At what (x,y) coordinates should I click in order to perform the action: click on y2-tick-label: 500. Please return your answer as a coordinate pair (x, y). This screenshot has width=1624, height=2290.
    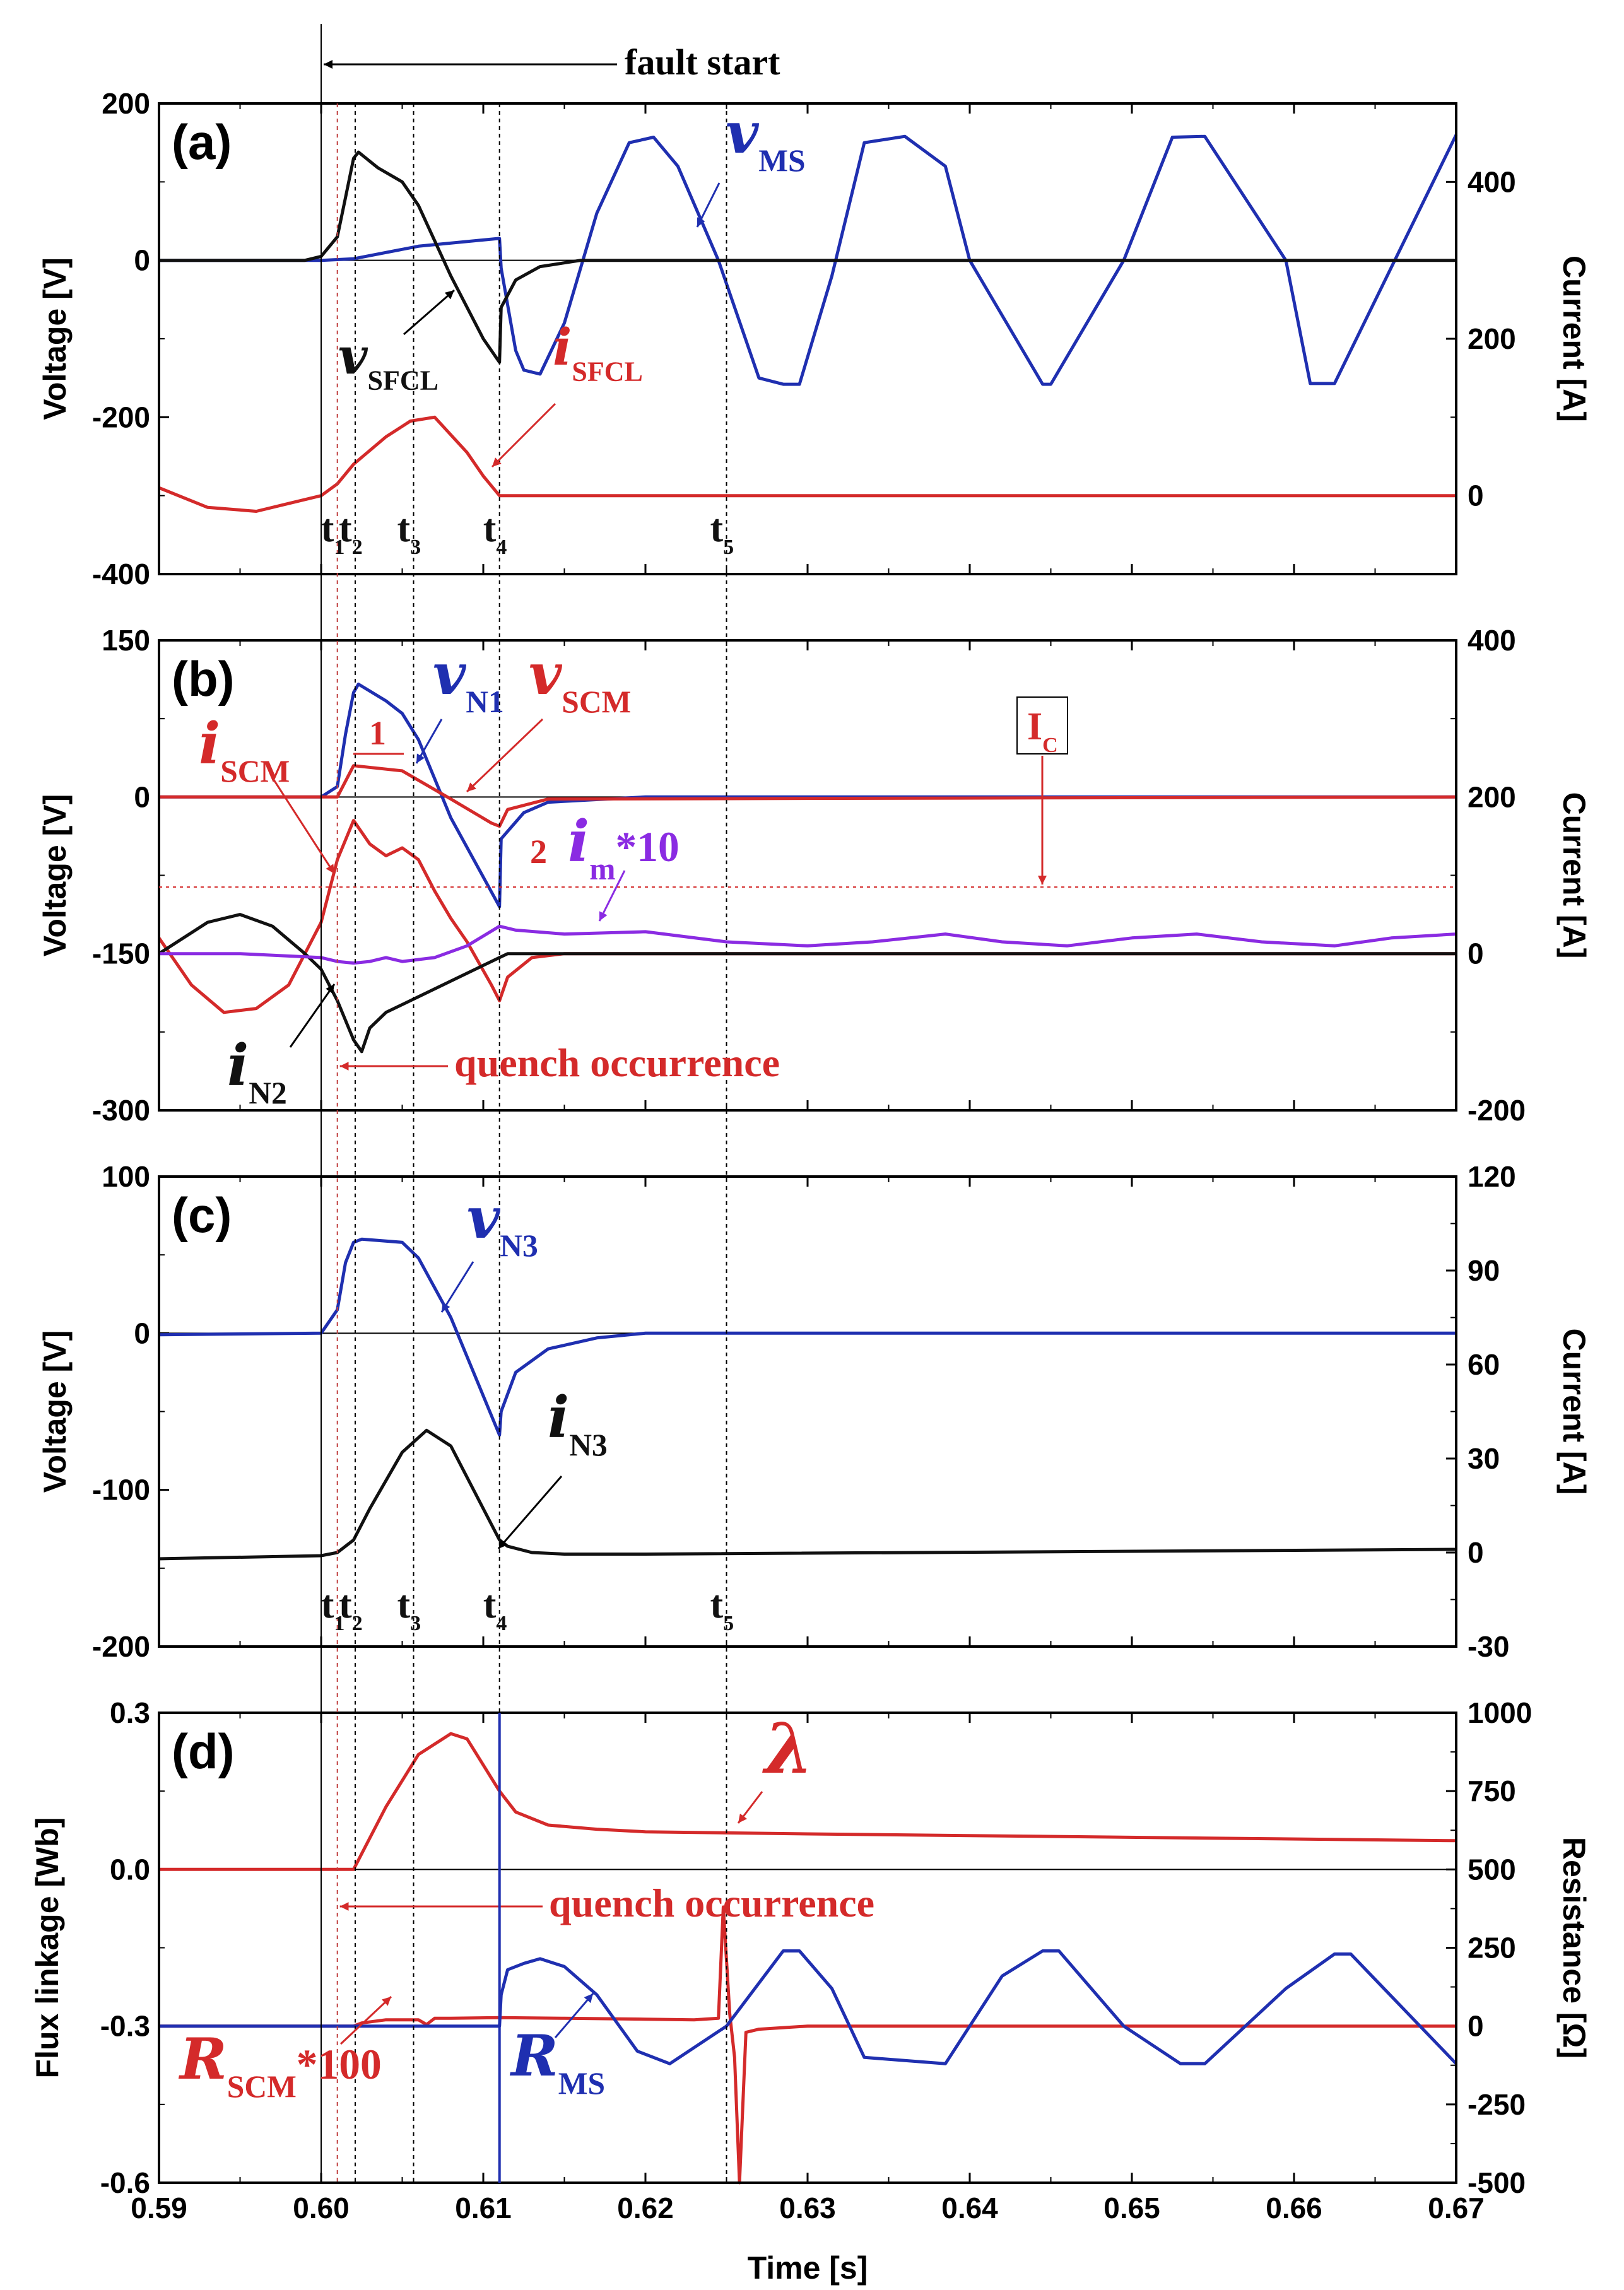
    Looking at the image, I should click on (1492, 1870).